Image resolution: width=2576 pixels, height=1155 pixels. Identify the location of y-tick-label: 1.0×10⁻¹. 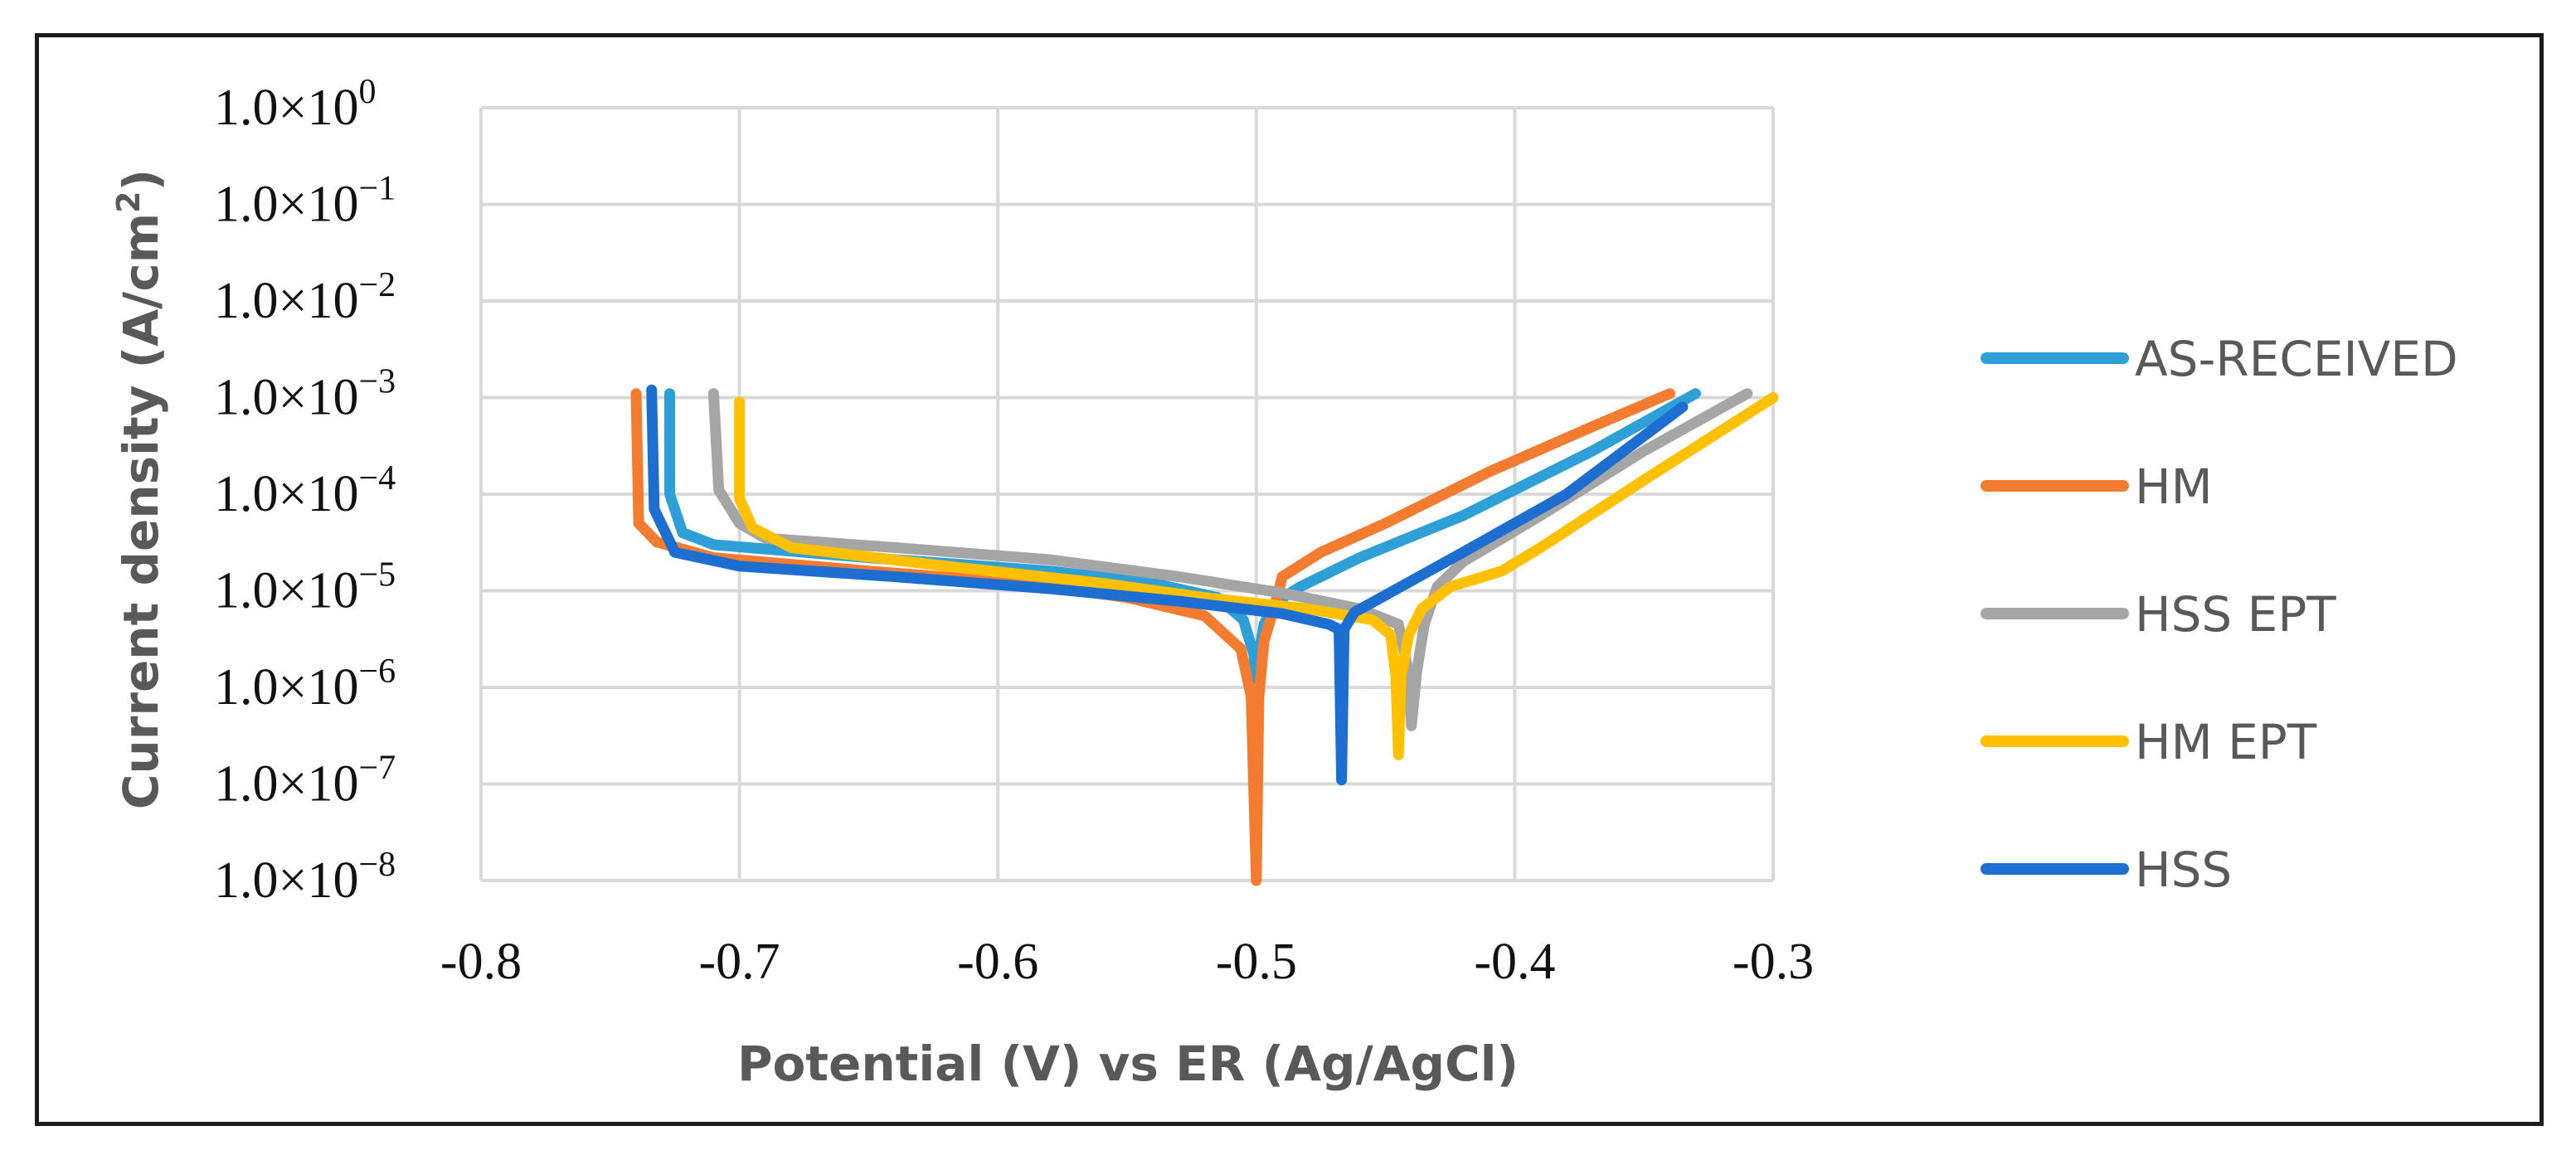
(305, 202).